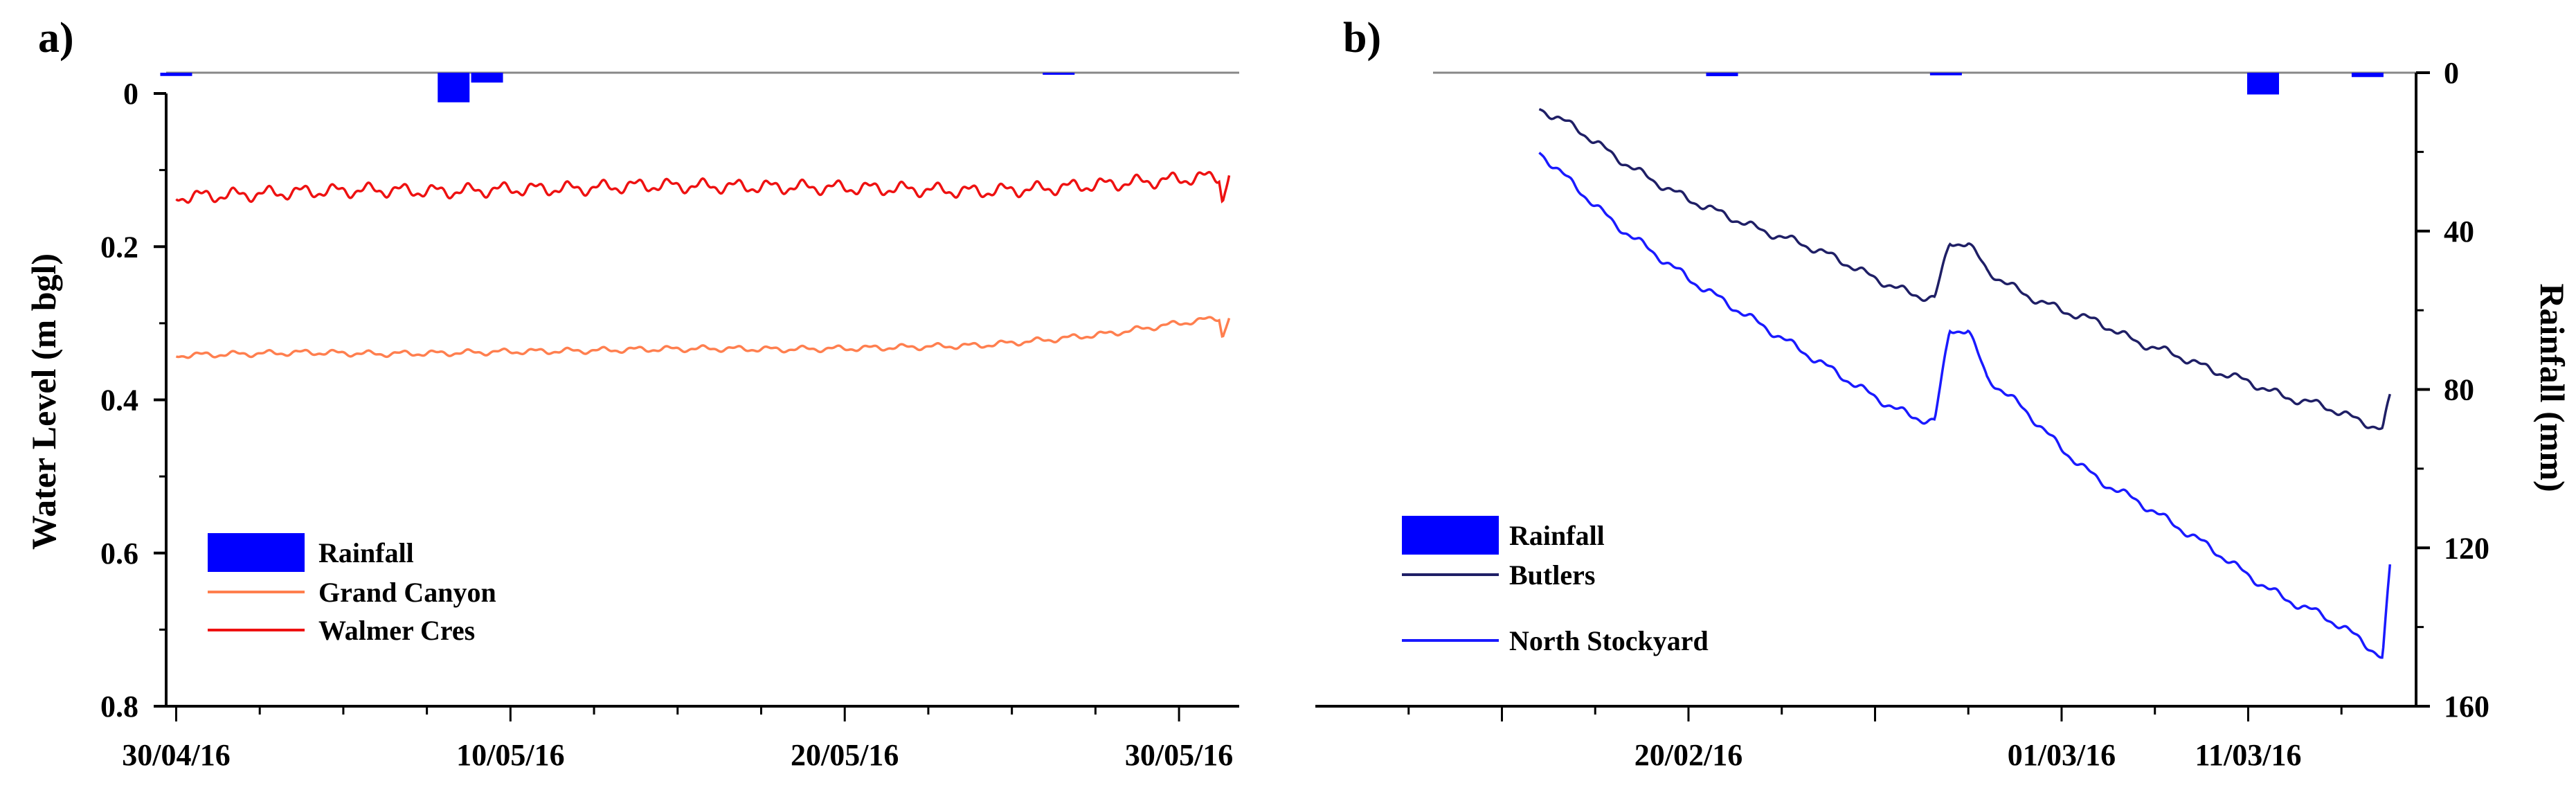 The image size is (2576, 790). What do you see at coordinates (2459, 232) in the screenshot?
I see `panel-b-y-tick-label: 40` at bounding box center [2459, 232].